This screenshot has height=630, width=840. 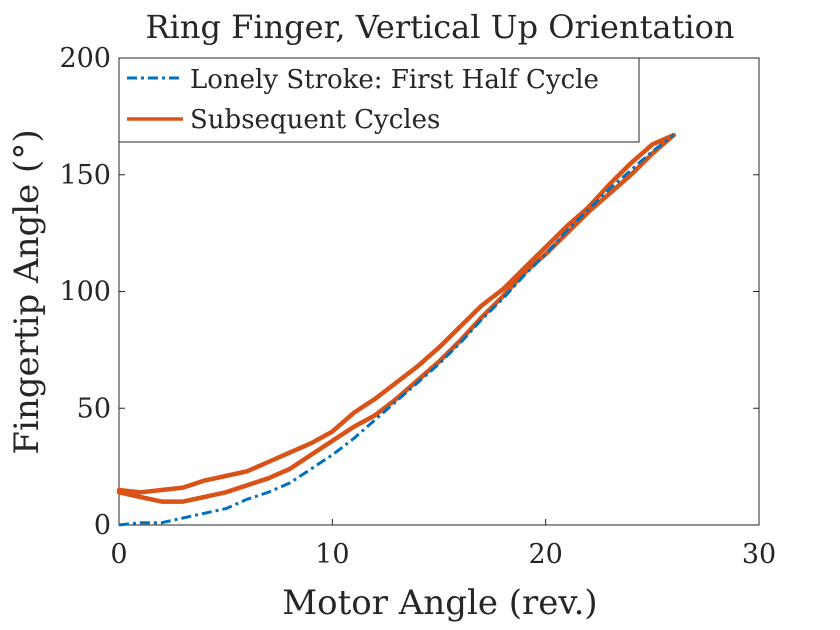 I want to click on x-tick-label: 30, so click(x=759, y=554).